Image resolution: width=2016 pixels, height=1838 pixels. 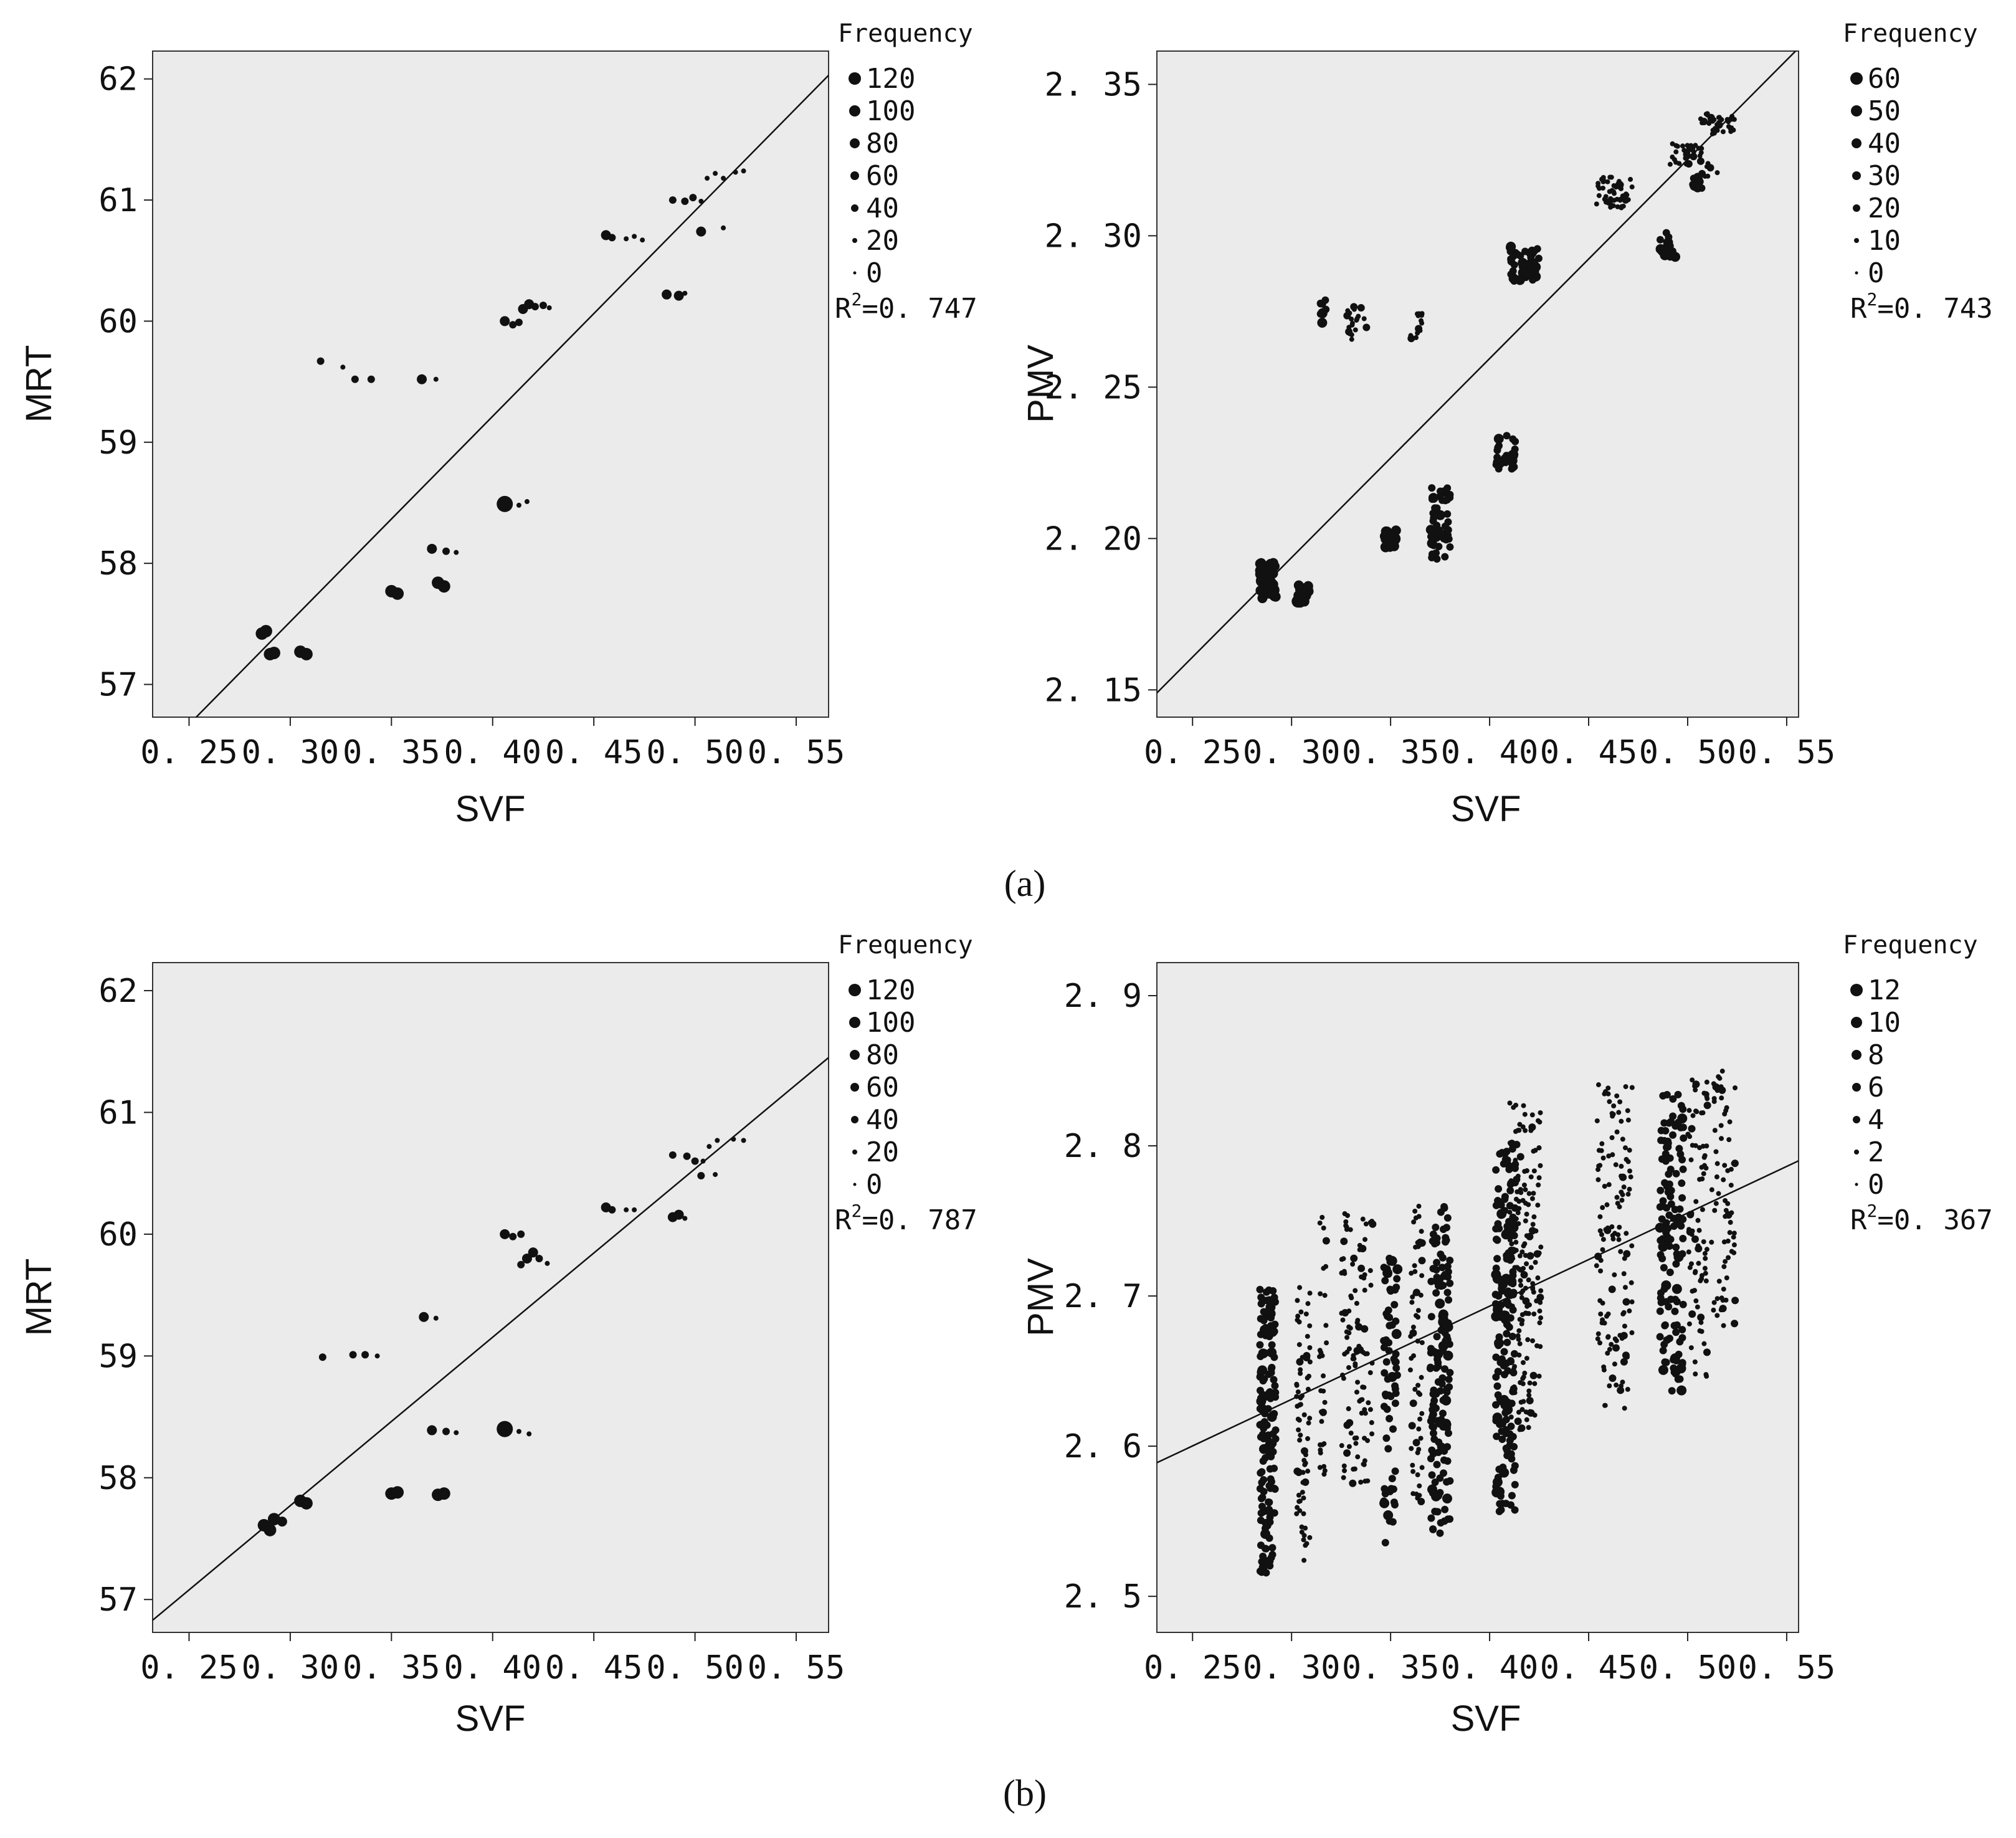 What do you see at coordinates (118, 443) in the screenshot?
I see `y-tick-label: 59` at bounding box center [118, 443].